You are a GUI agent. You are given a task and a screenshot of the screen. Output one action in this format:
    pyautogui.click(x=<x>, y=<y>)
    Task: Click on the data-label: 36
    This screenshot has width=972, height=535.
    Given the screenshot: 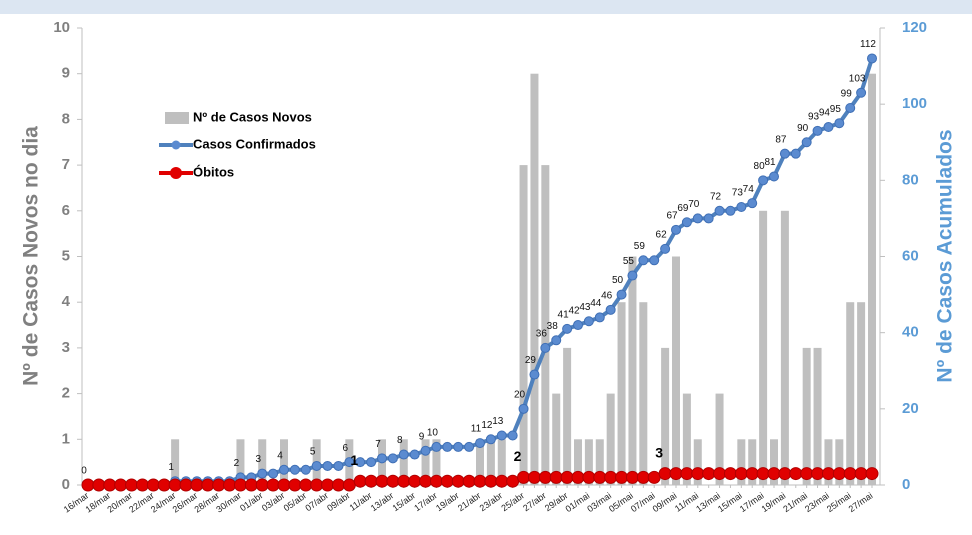 What is the action you would take?
    pyautogui.click(x=542, y=334)
    